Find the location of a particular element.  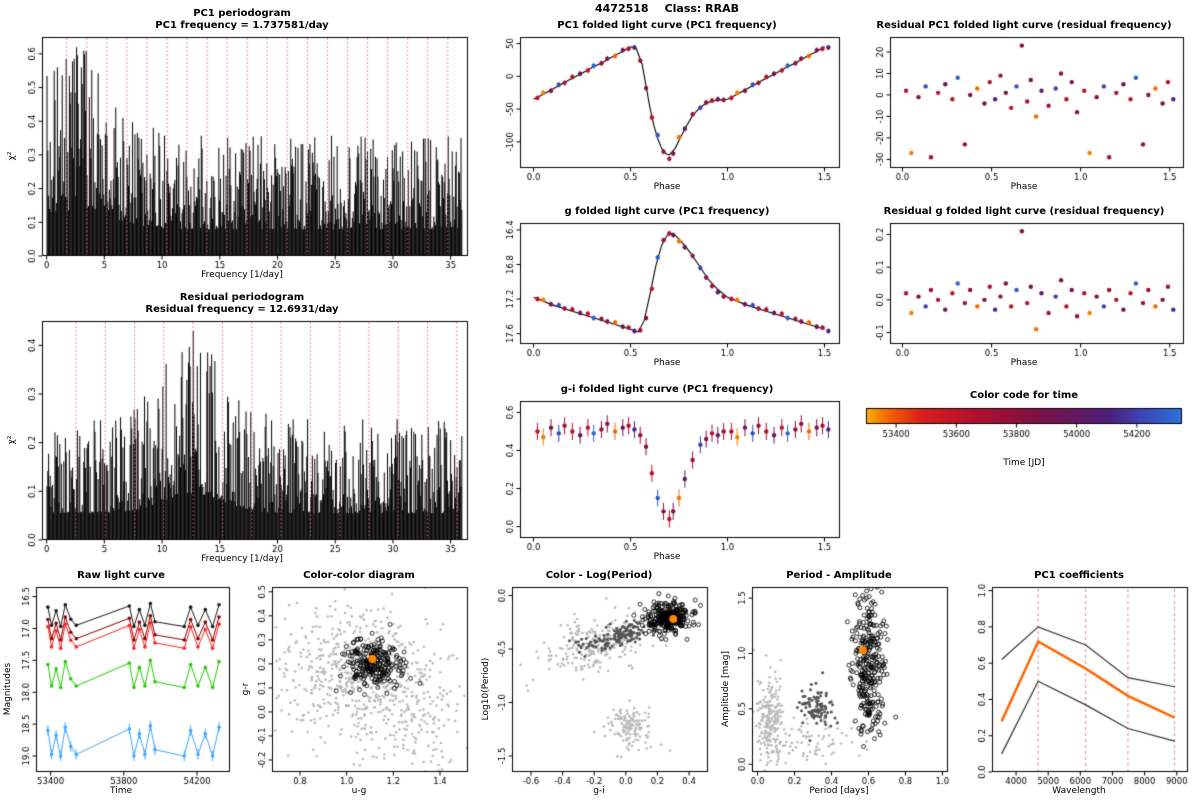

figure-header: 4472518 Class: RRAB is located at coordinates (667, 8).